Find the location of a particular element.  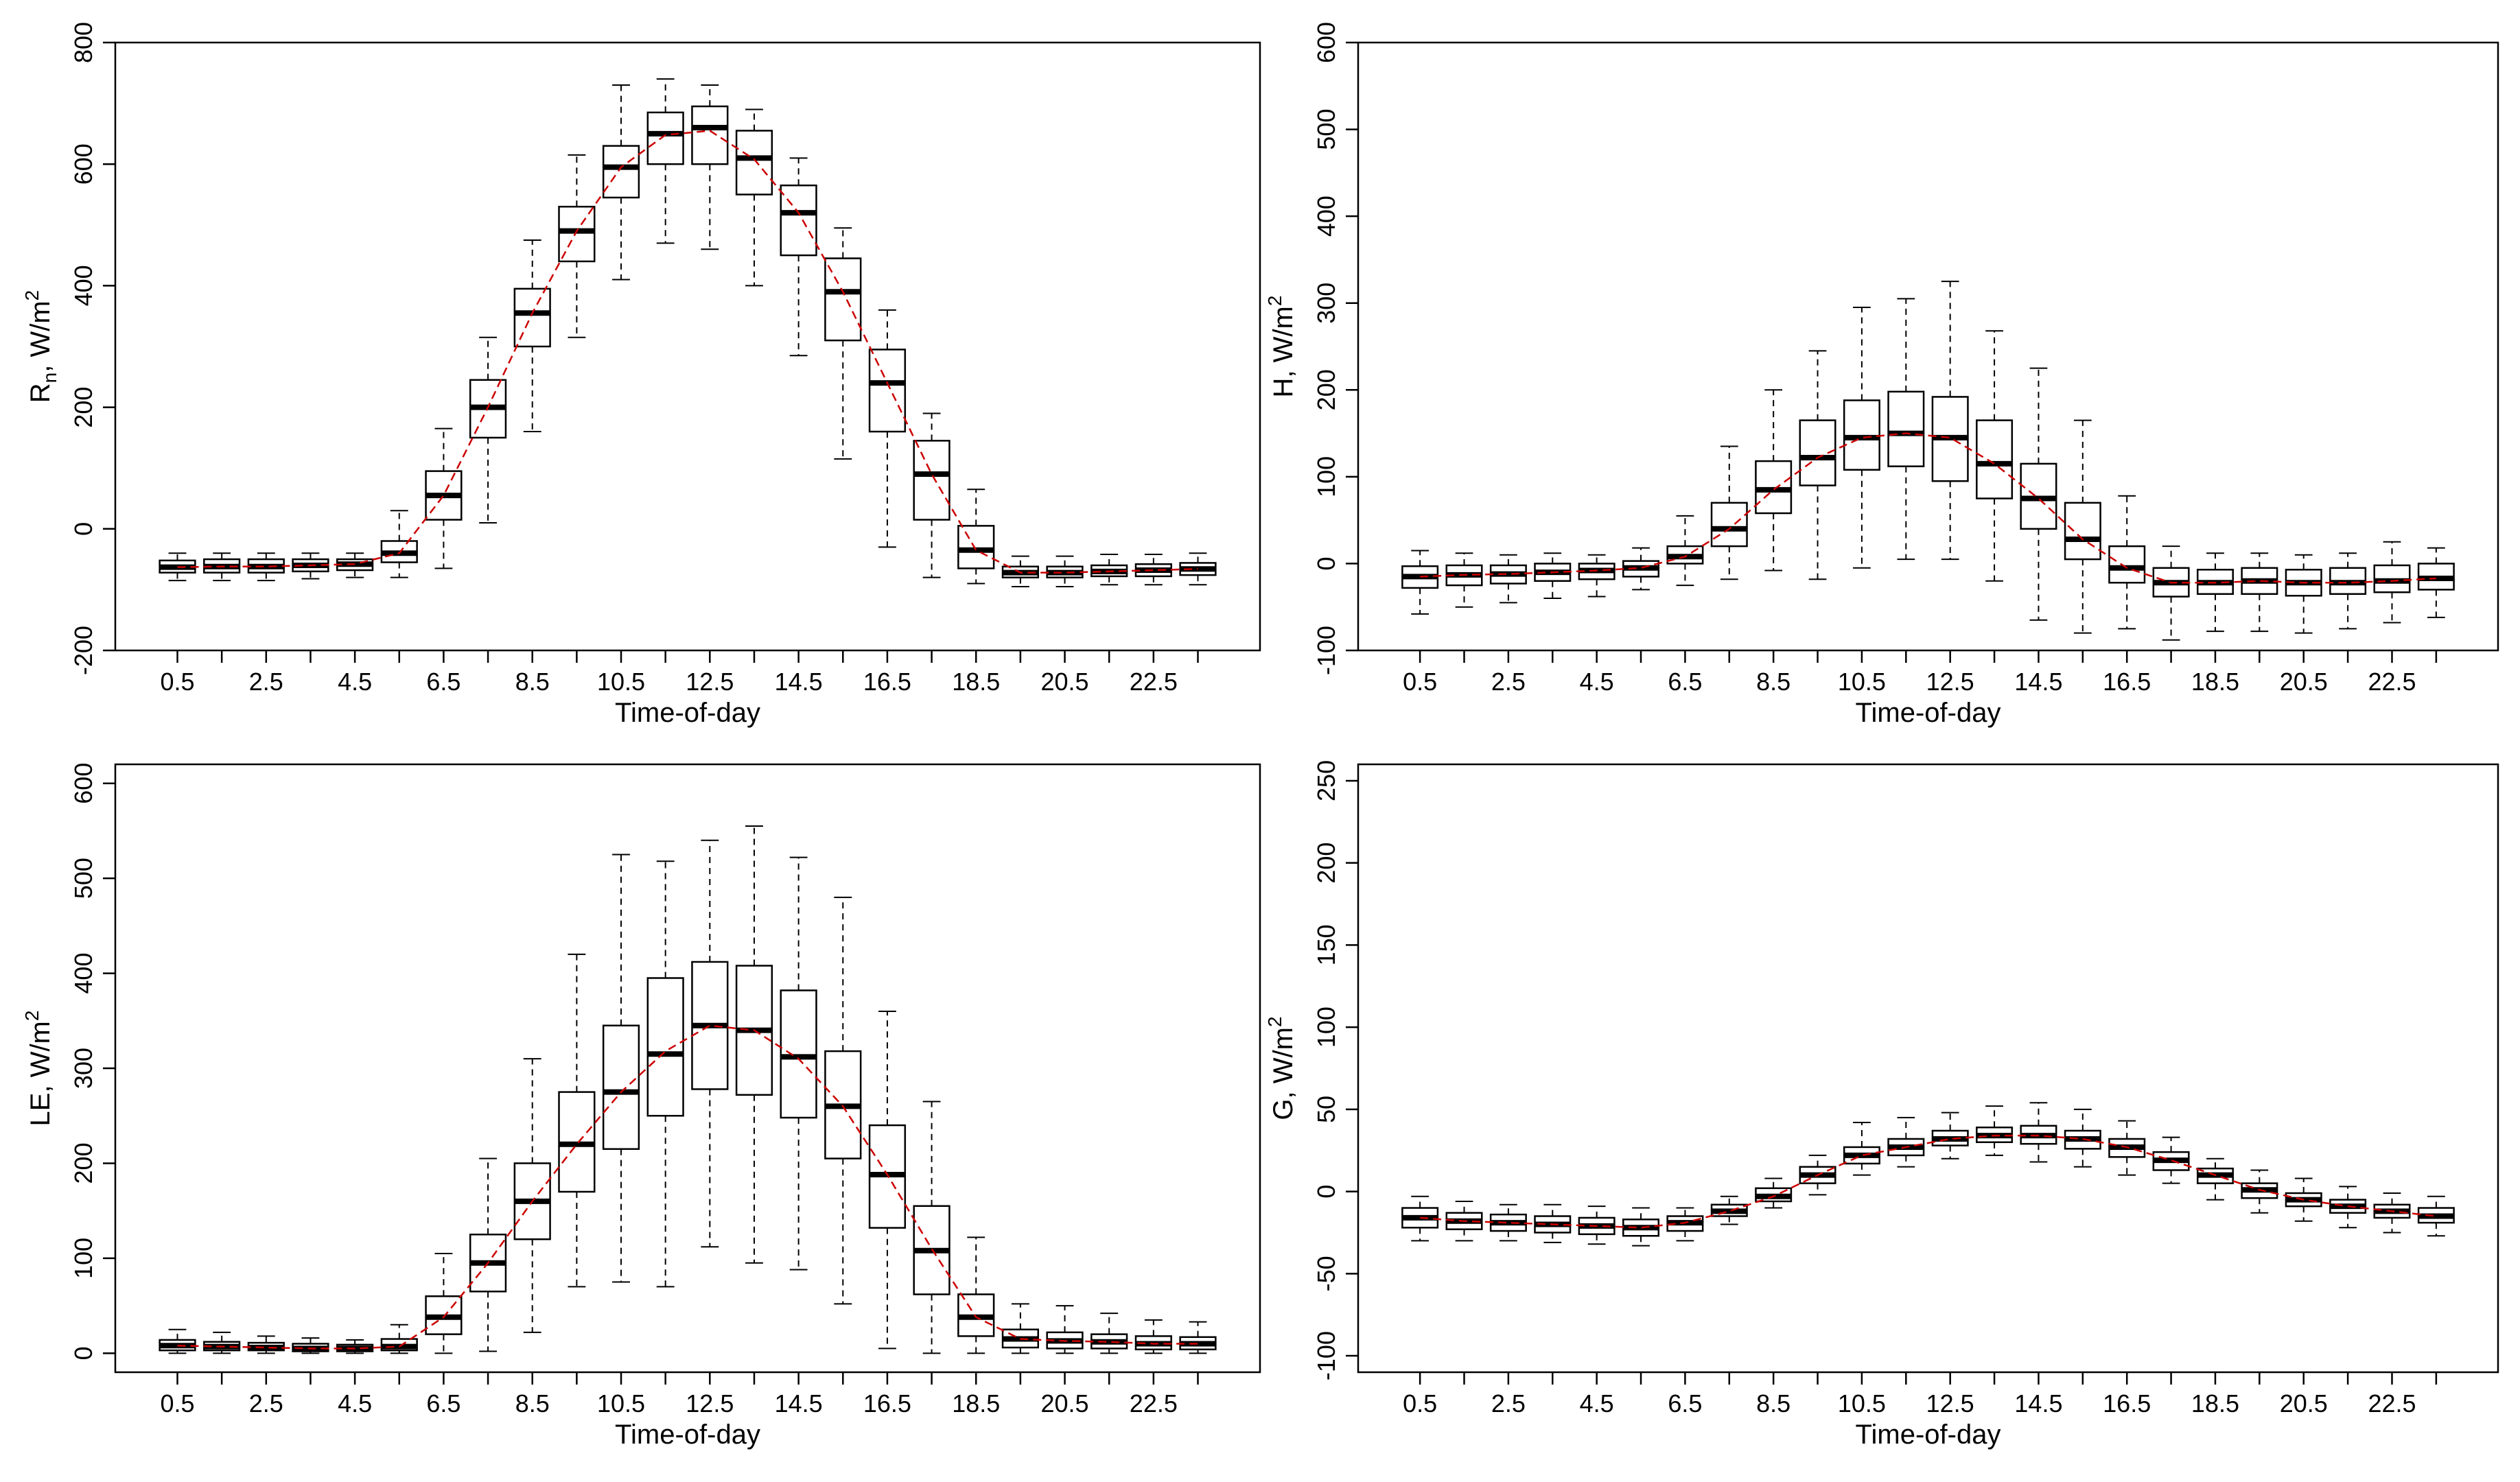

y-tick-label: -200 is located at coordinates (83, 650).